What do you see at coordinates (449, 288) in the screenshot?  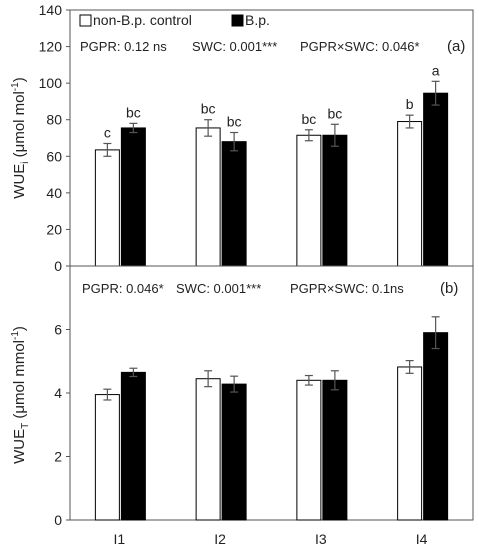 I see `panel-label-b: (b)` at bounding box center [449, 288].